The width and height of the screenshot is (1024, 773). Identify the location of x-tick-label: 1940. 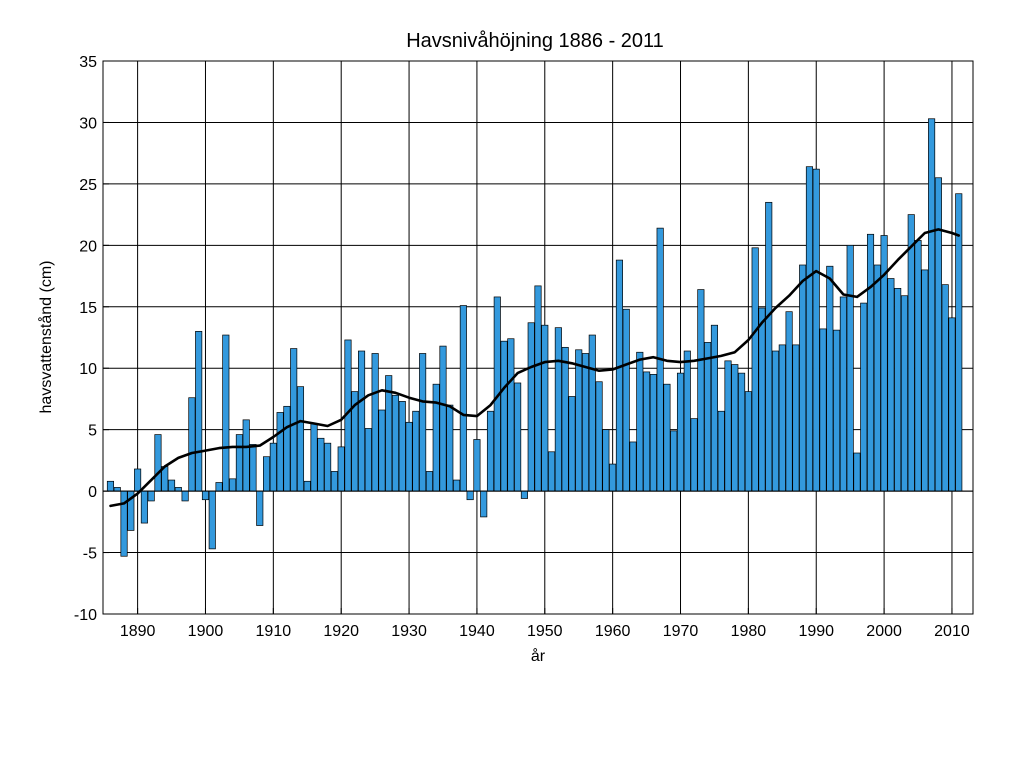
(477, 631).